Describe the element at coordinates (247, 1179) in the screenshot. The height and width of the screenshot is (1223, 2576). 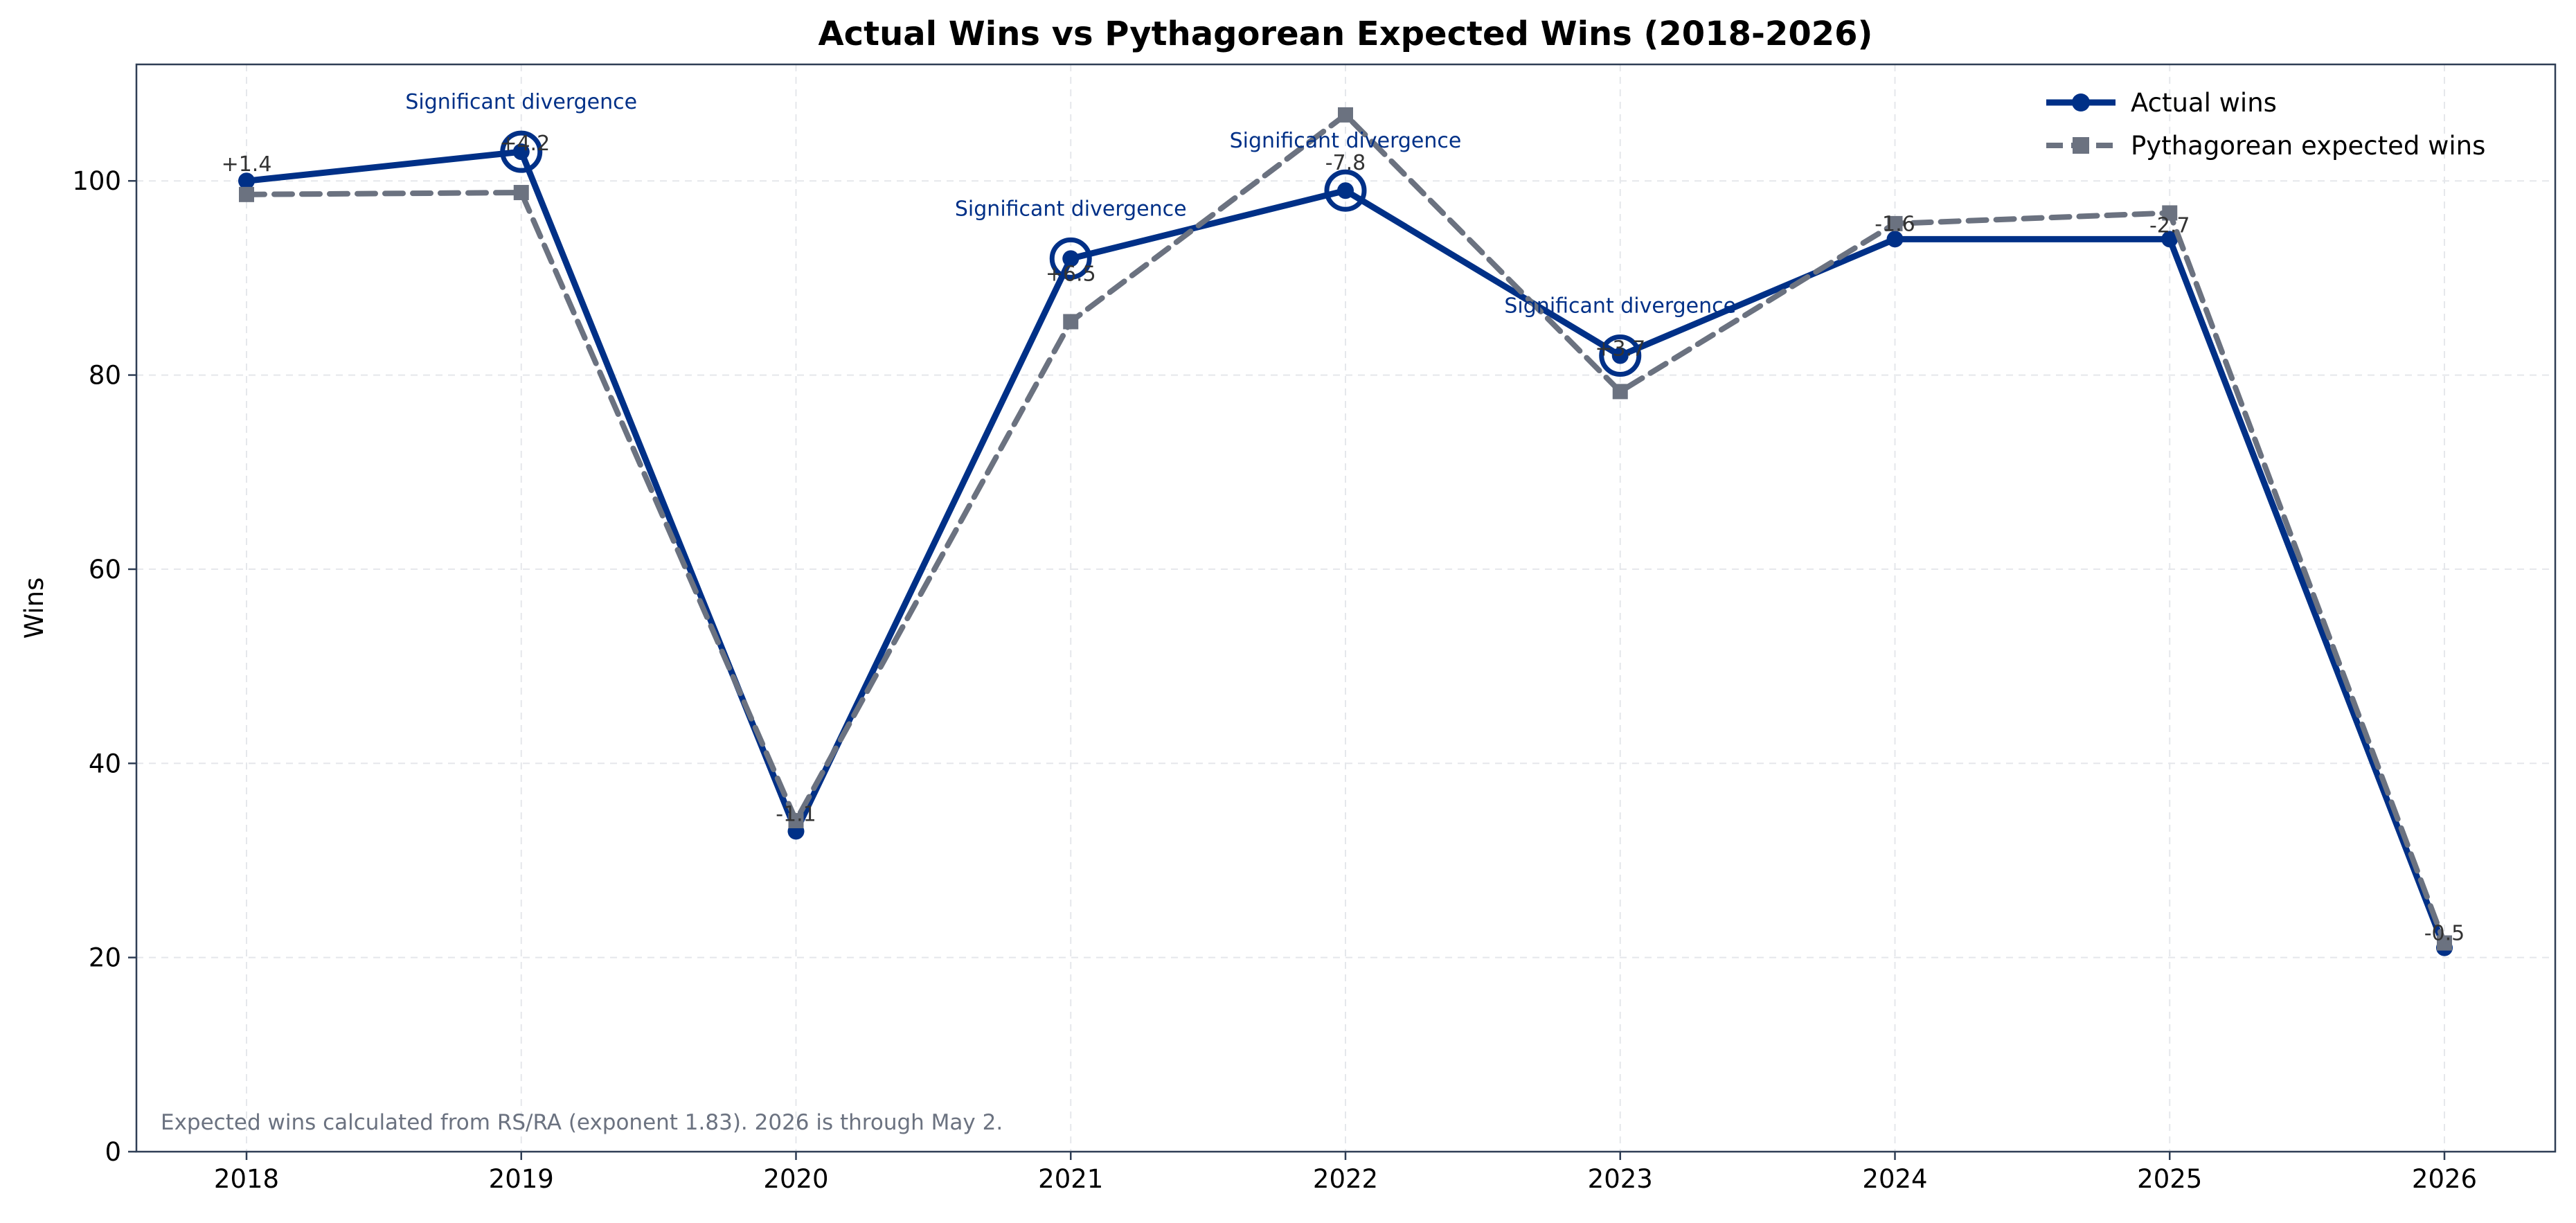
I see `x-tick-label: 2018` at that location.